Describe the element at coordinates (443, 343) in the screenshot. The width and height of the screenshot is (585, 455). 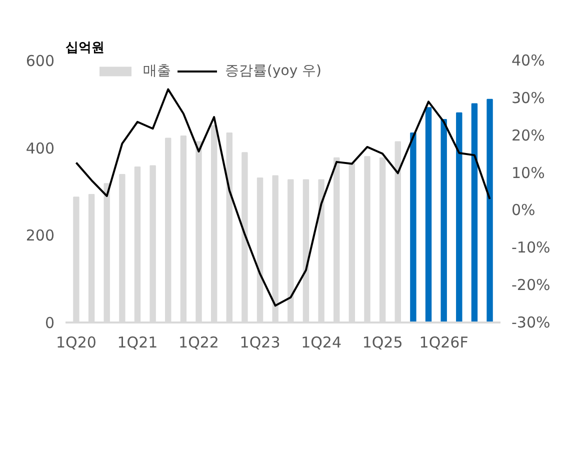
I see `x-tick-label: 1Q26F` at that location.